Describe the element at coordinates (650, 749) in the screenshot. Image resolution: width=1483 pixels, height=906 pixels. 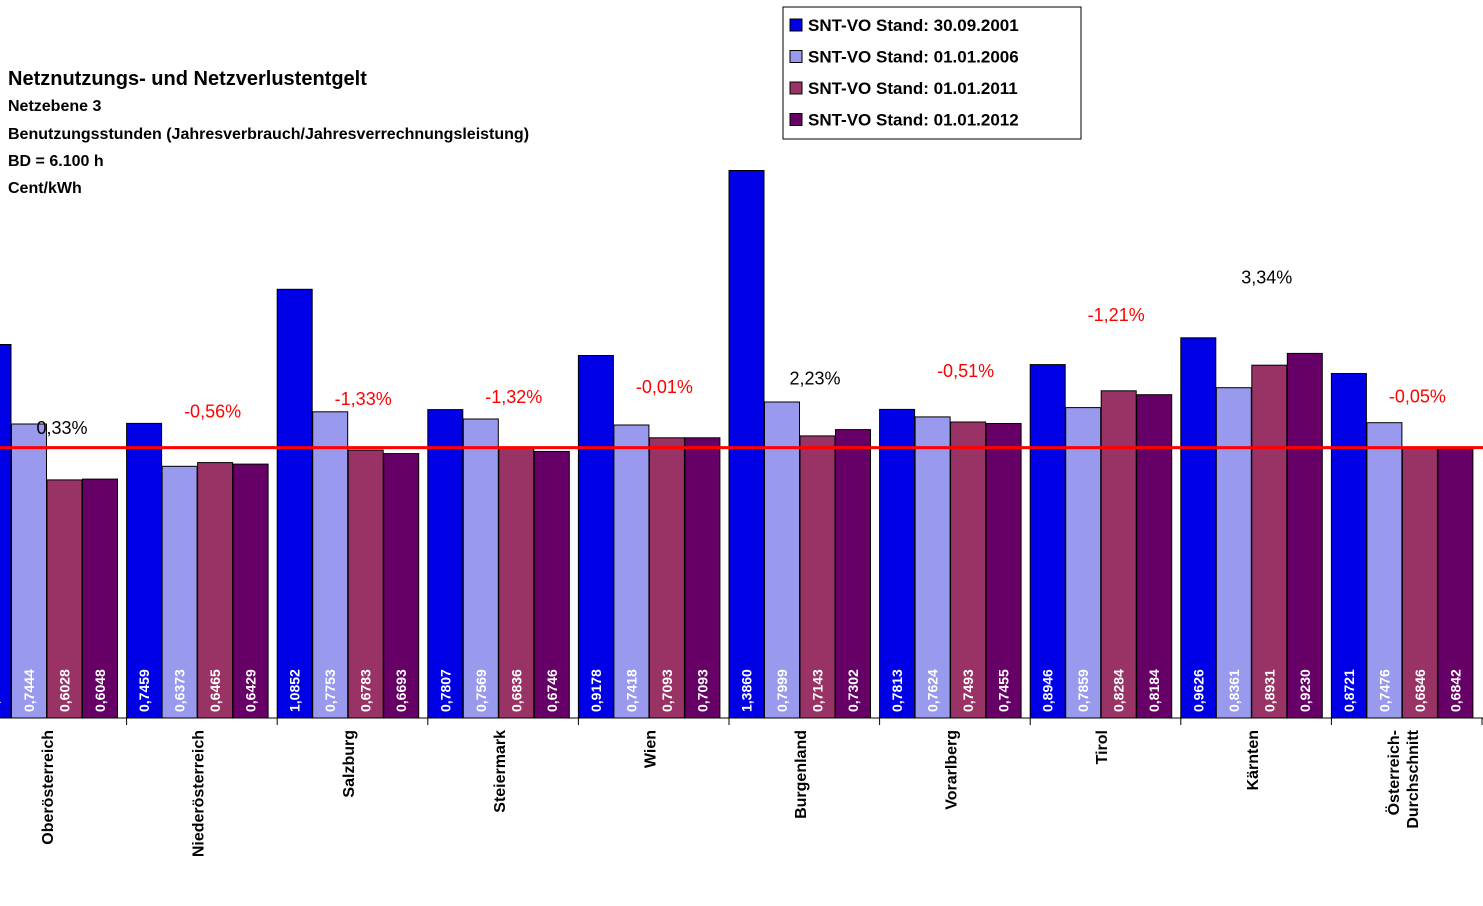
I see `x-tick-label-wien: Wien` at that location.